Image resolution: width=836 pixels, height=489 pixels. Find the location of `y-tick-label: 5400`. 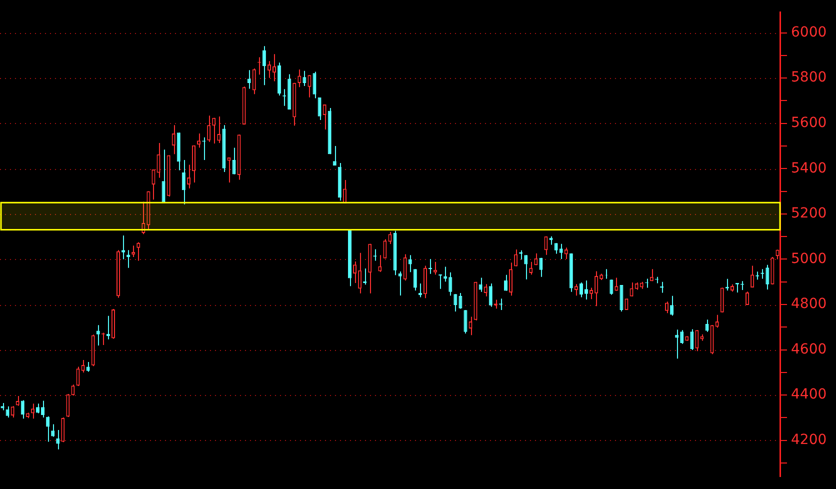

y-tick-label: 5400 is located at coordinates (809, 168).